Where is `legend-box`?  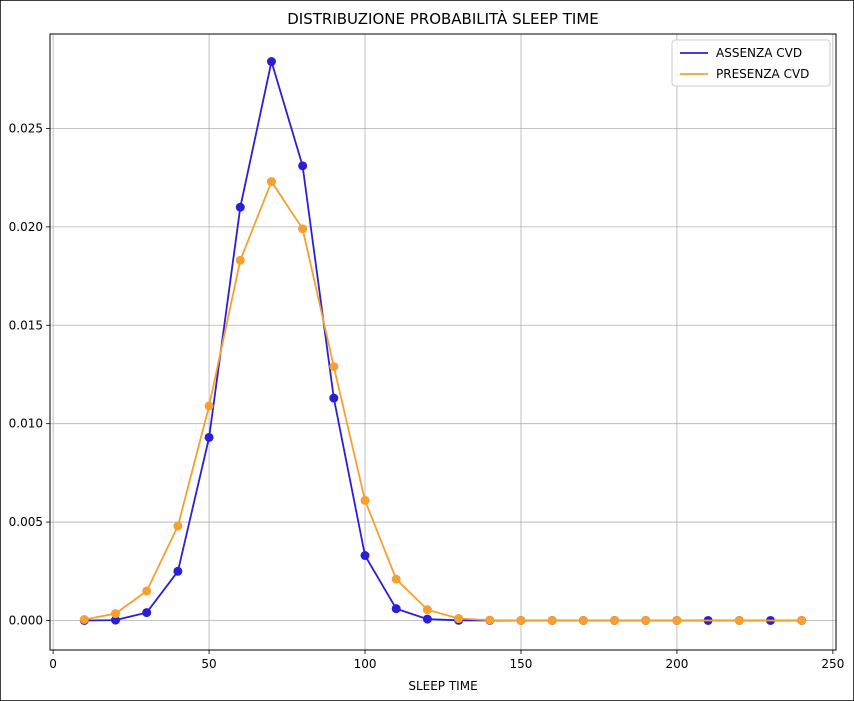
legend-box is located at coordinates (751, 63).